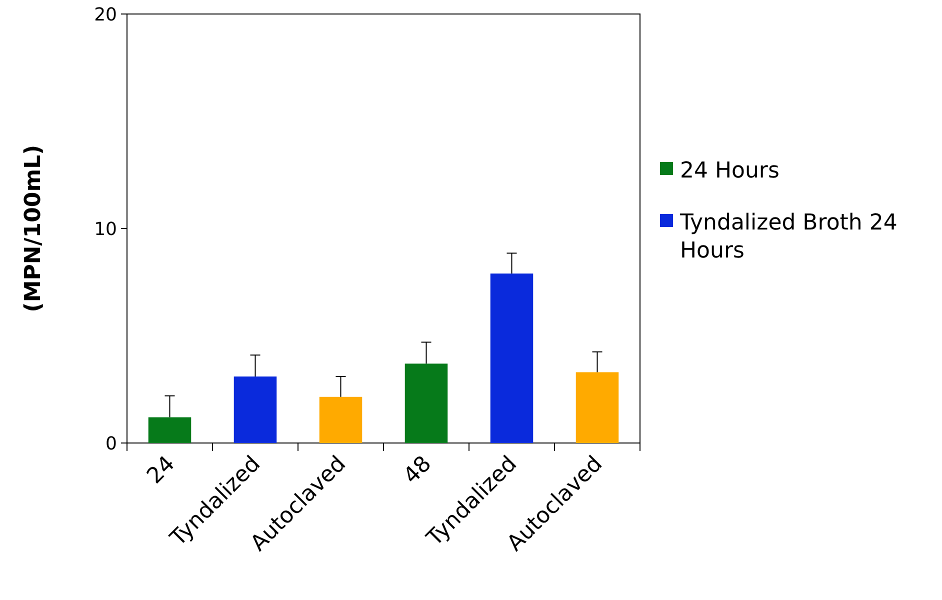 The height and width of the screenshot is (600, 942). I want to click on legend-label: 24 Hours, so click(730, 171).